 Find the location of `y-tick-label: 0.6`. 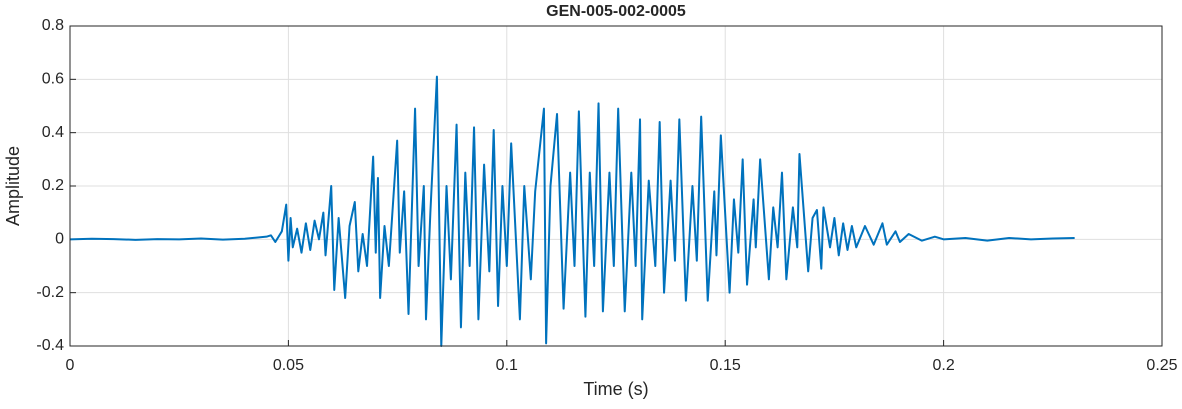

y-tick-label: 0.6 is located at coordinates (53, 79).